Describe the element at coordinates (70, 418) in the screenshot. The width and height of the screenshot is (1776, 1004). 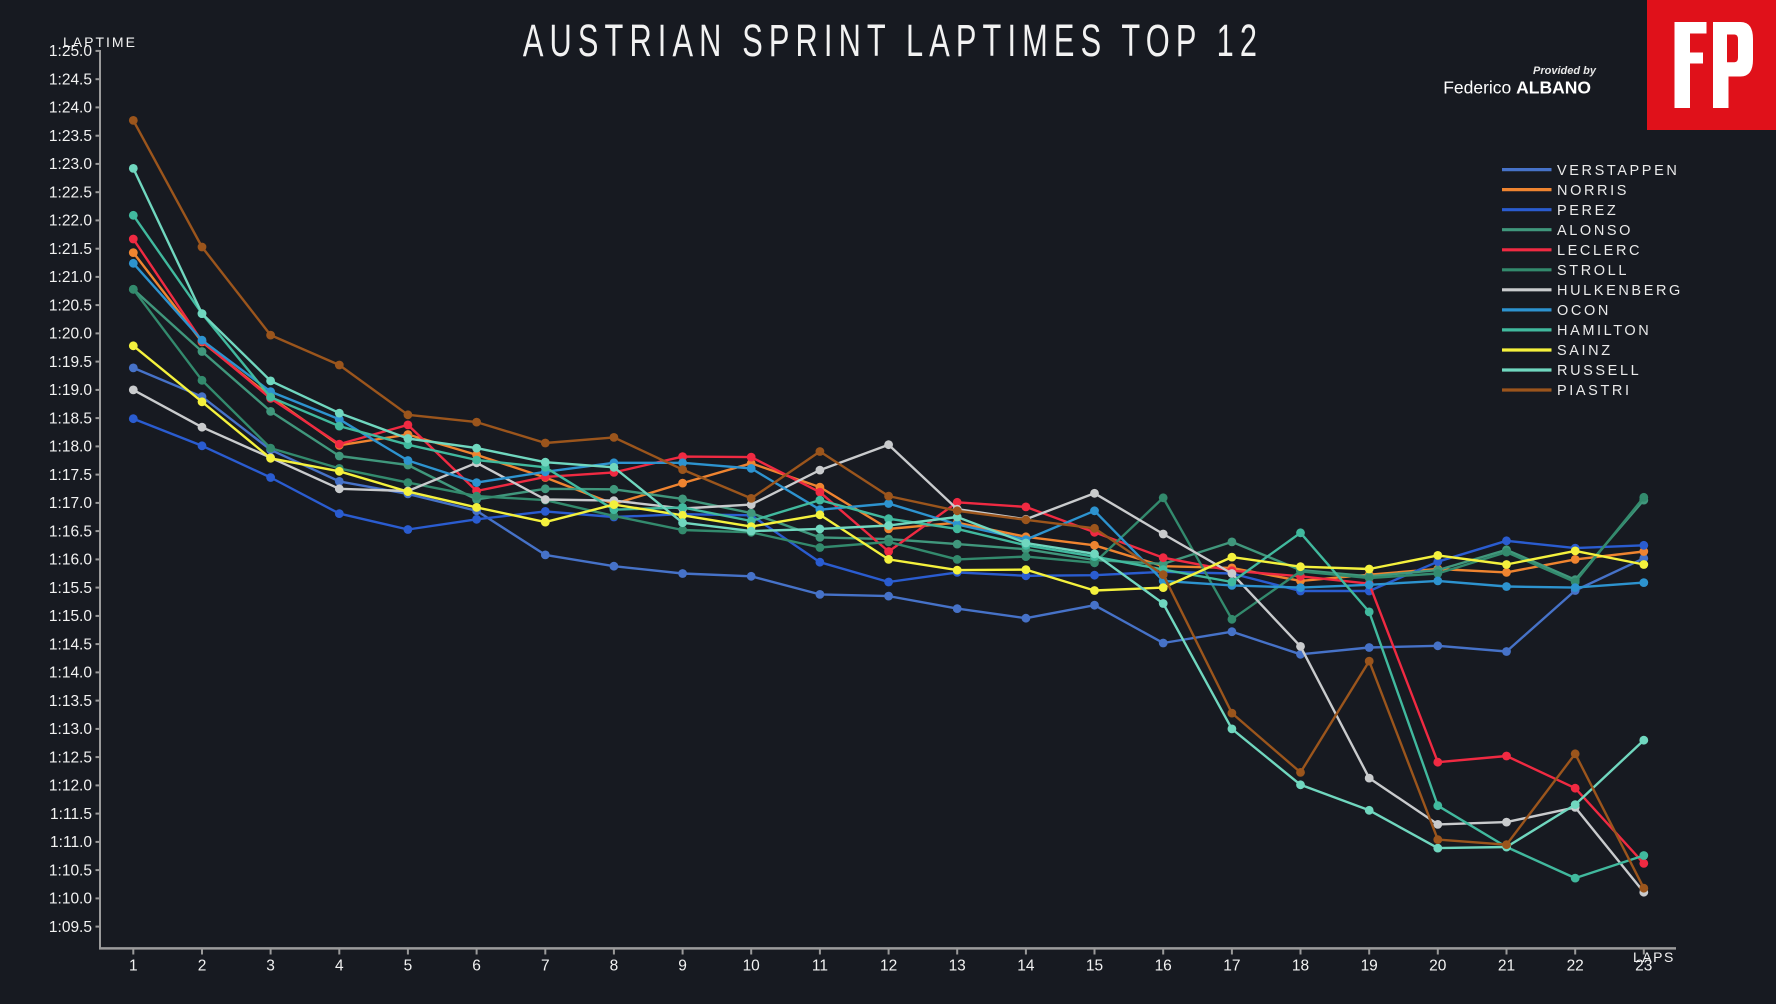
I see `svg-text: 1:18.5` at that location.